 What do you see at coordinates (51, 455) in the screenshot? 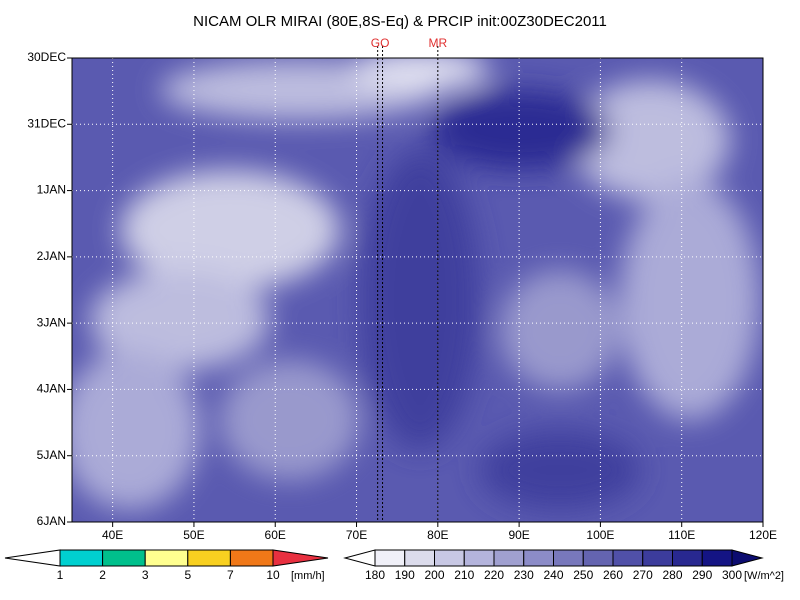
I see `y-tick-label: 5JAN` at bounding box center [51, 455].